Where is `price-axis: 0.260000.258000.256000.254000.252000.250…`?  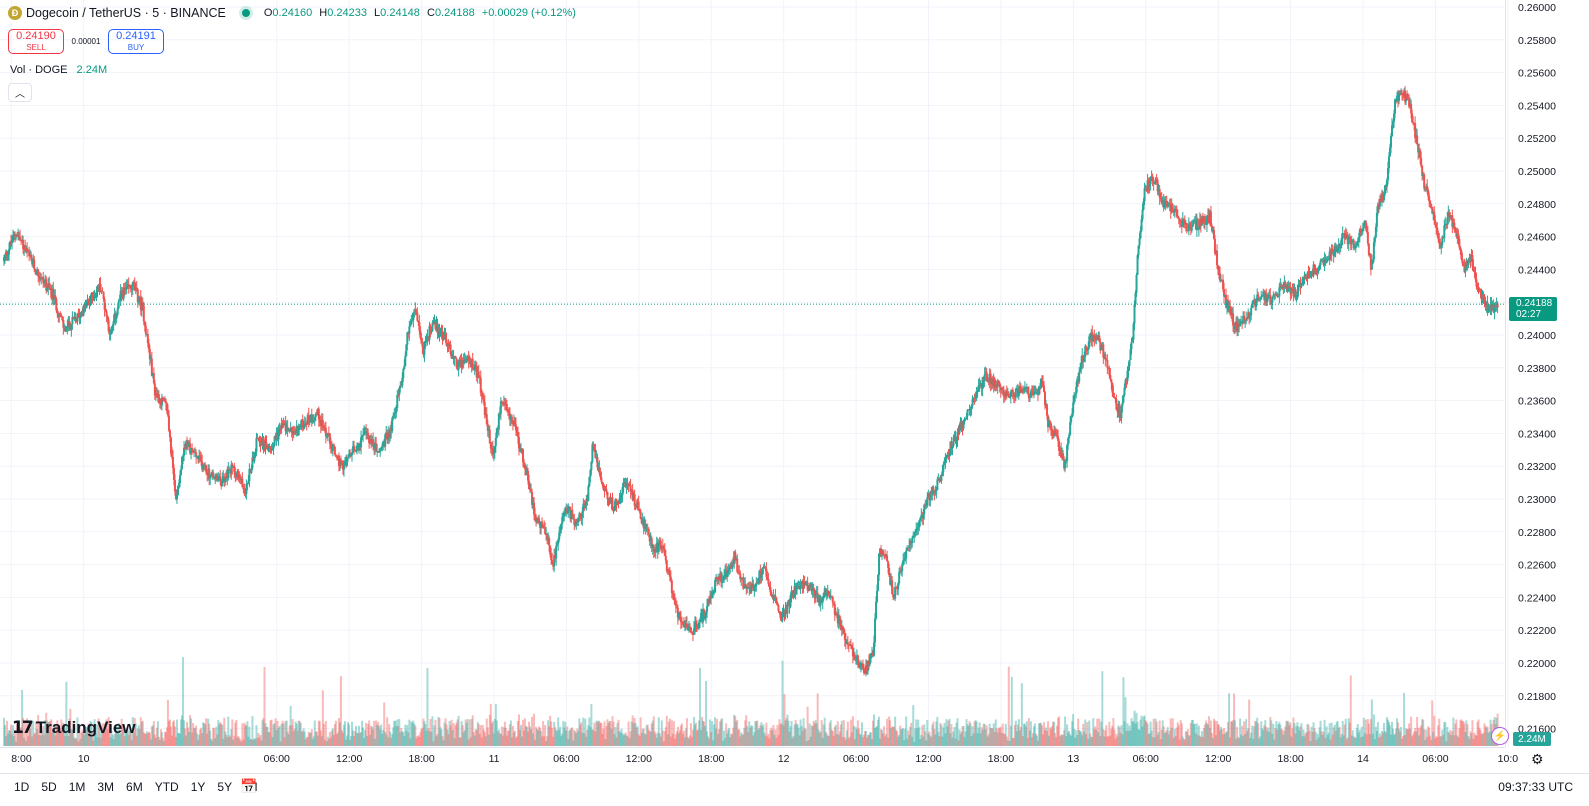
price-axis: 0.260000.258000.256000.254000.252000.250… is located at coordinates (1537, 369).